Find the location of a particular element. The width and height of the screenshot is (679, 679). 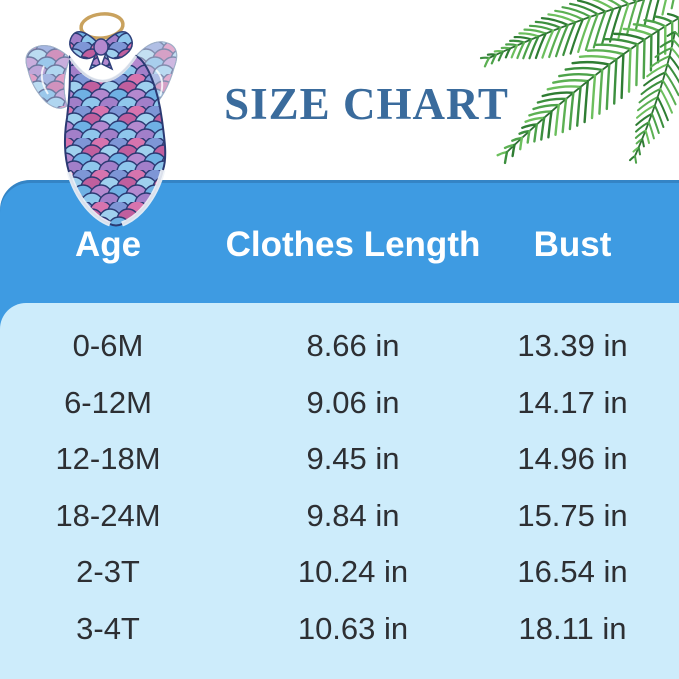

length-value: 9.84 in is located at coordinates (353, 515).